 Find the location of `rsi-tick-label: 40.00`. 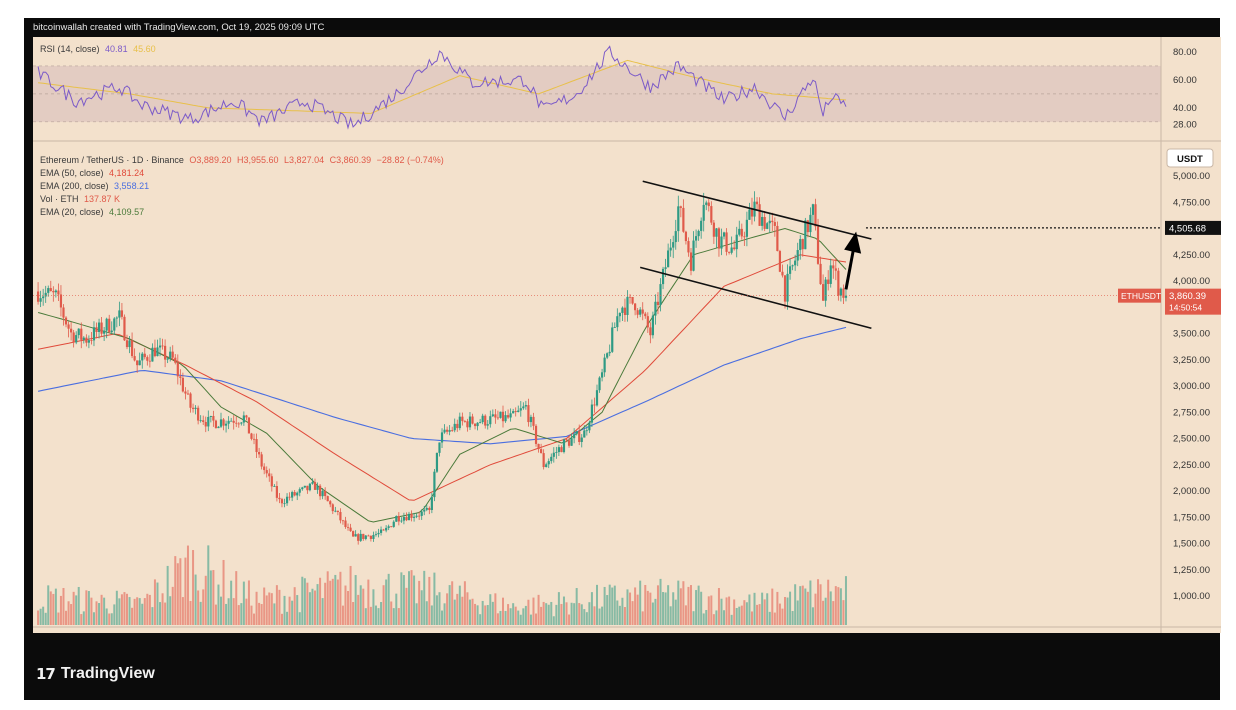

rsi-tick-label: 40.00 is located at coordinates (1185, 108).